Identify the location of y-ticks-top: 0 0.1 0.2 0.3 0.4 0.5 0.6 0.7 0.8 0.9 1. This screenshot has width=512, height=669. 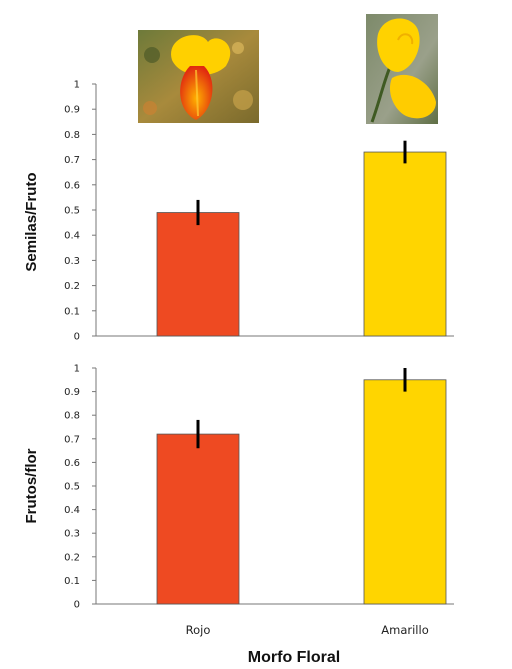
(80, 211).